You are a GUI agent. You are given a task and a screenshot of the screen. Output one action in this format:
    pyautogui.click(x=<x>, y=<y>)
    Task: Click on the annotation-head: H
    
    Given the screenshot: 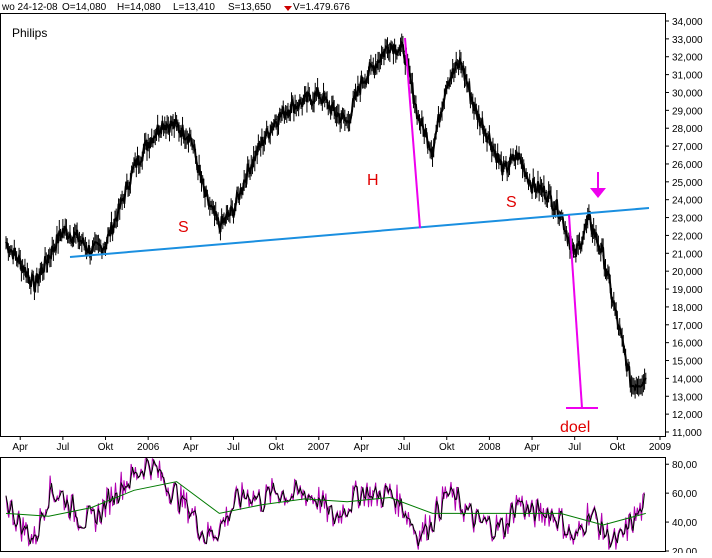 What is the action you would take?
    pyautogui.click(x=373, y=180)
    